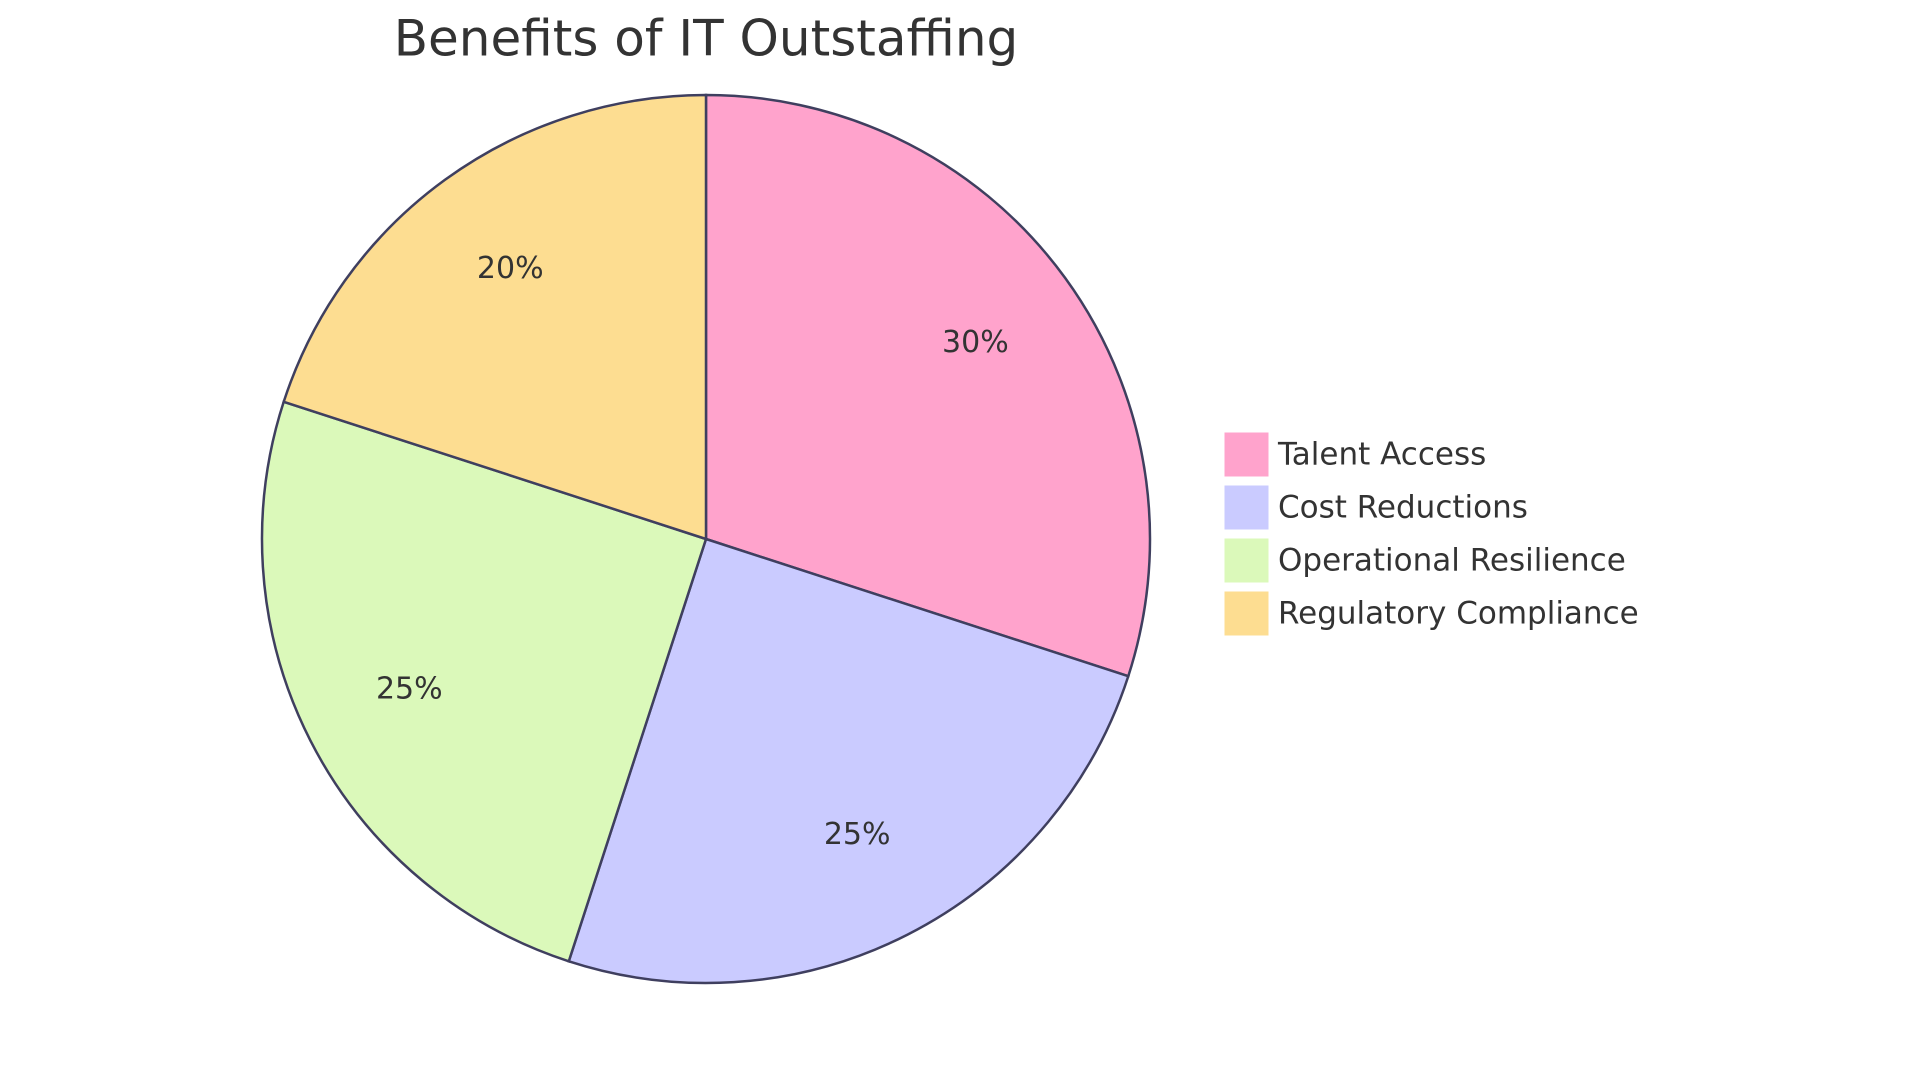 Image resolution: width=1920 pixels, height=1083 pixels. Describe the element at coordinates (706, 39) in the screenshot. I see `chart-title: Benefits of IT Outstaffing` at that location.